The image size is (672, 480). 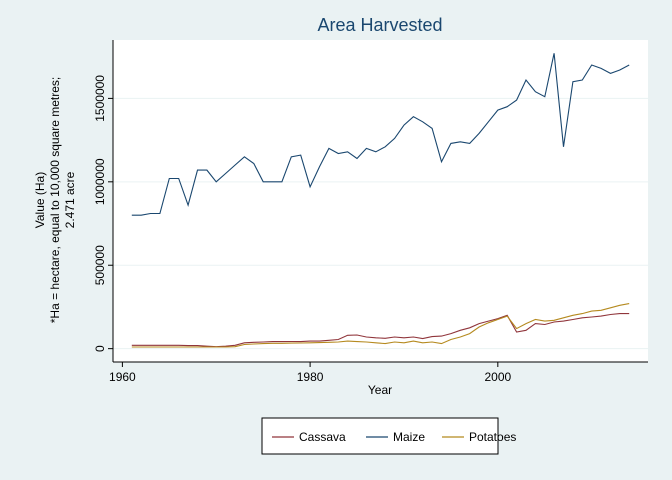 What do you see at coordinates (379, 25) in the screenshot?
I see `chart-title: Area Harvested` at bounding box center [379, 25].